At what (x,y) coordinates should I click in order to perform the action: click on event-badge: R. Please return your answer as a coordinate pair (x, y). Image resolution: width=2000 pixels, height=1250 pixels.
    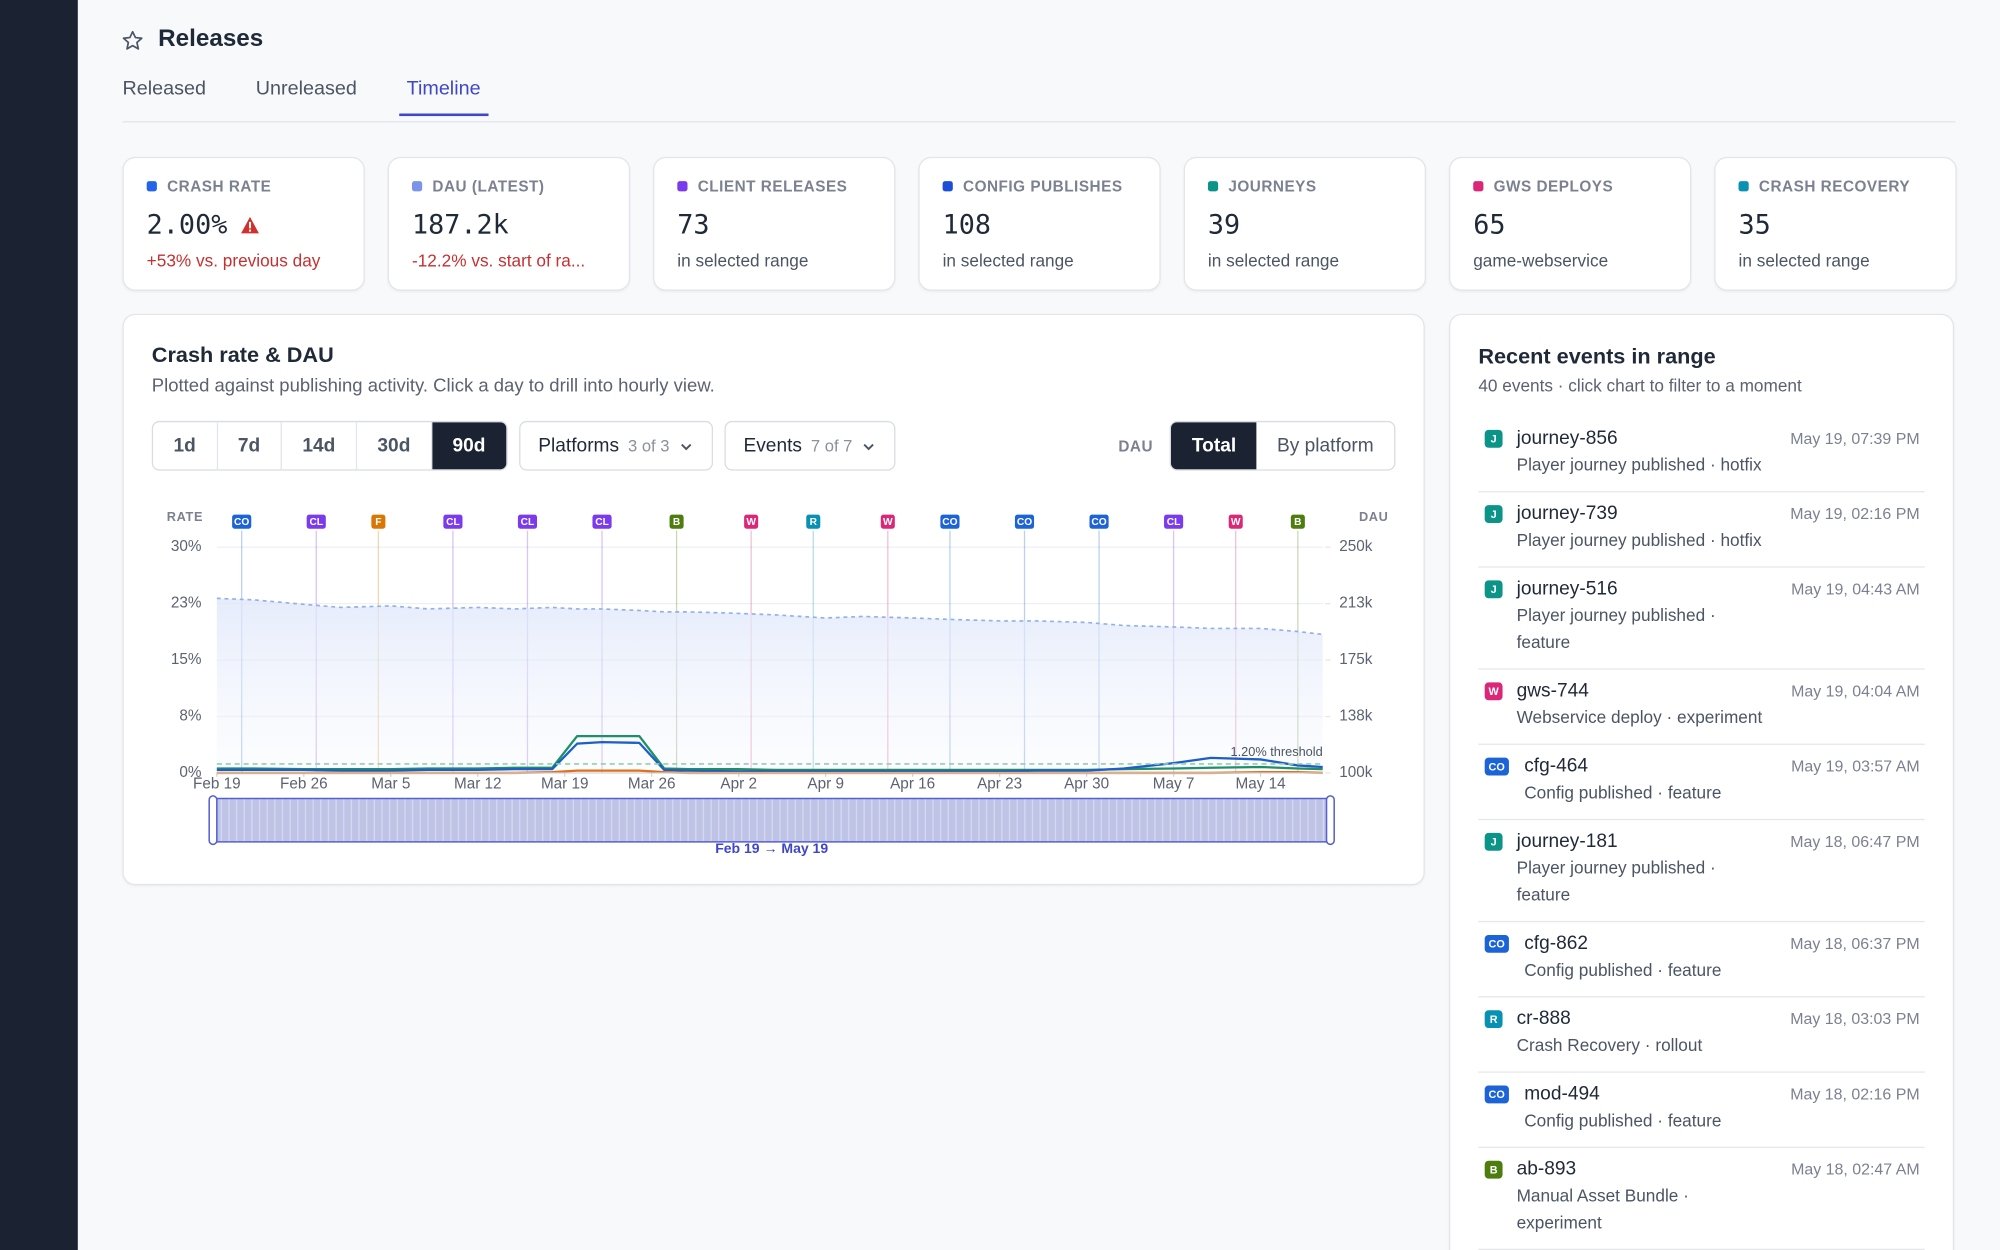
    Looking at the image, I should click on (1493, 1019).